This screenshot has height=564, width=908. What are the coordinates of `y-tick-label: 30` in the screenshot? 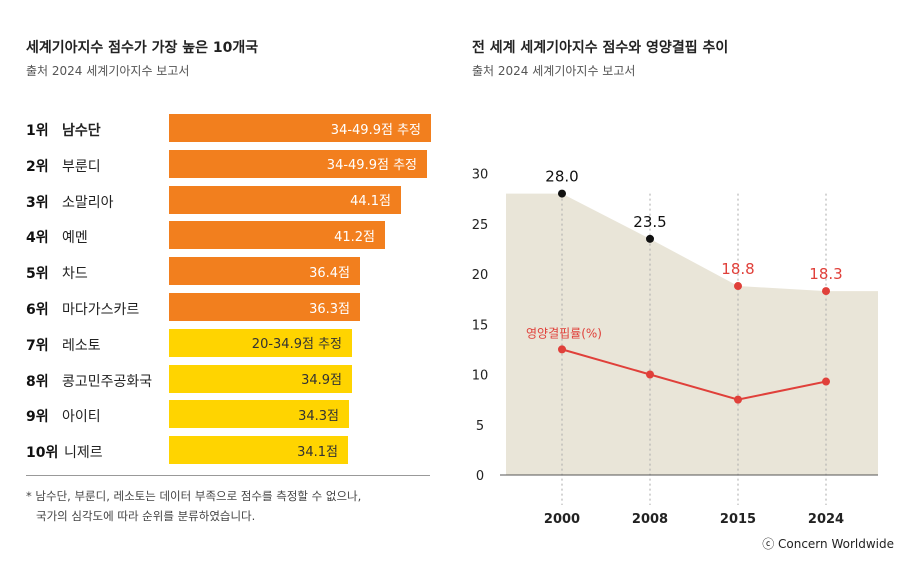 It's located at (480, 175).